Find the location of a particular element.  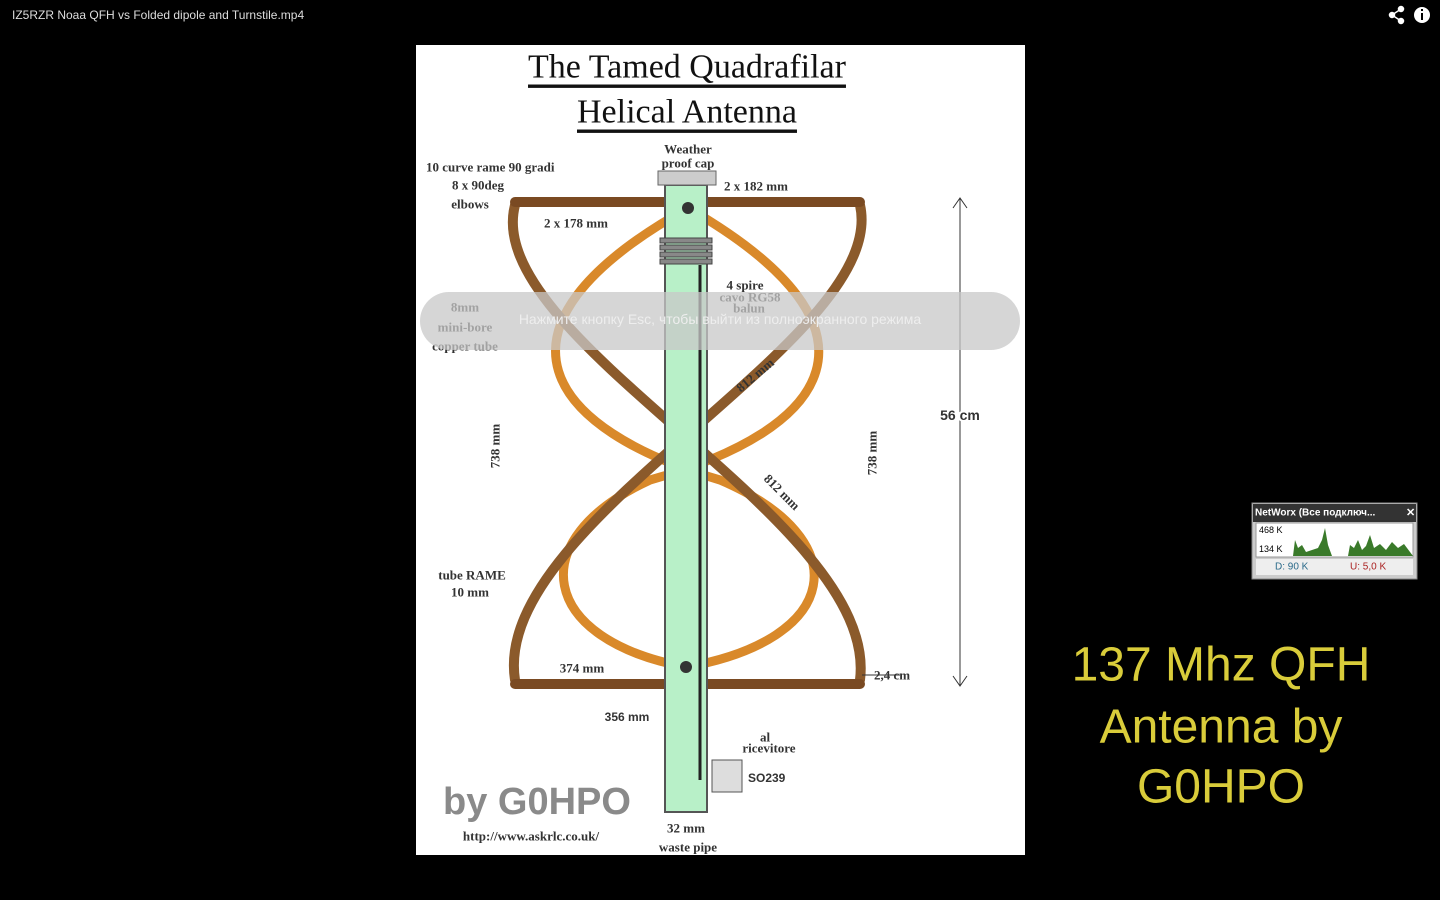

url: http://www.askrlc.co.uk/ is located at coordinates (531, 836).